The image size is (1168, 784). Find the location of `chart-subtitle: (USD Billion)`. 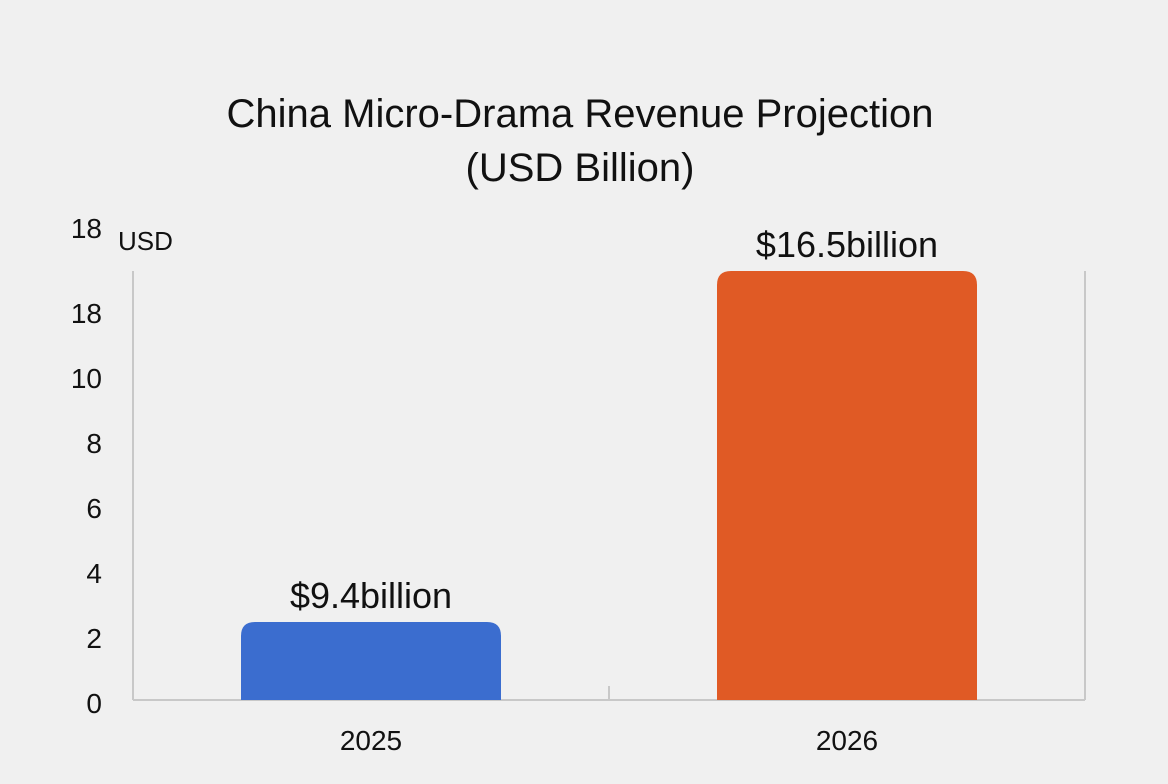

chart-subtitle: (USD Billion) is located at coordinates (580, 168).